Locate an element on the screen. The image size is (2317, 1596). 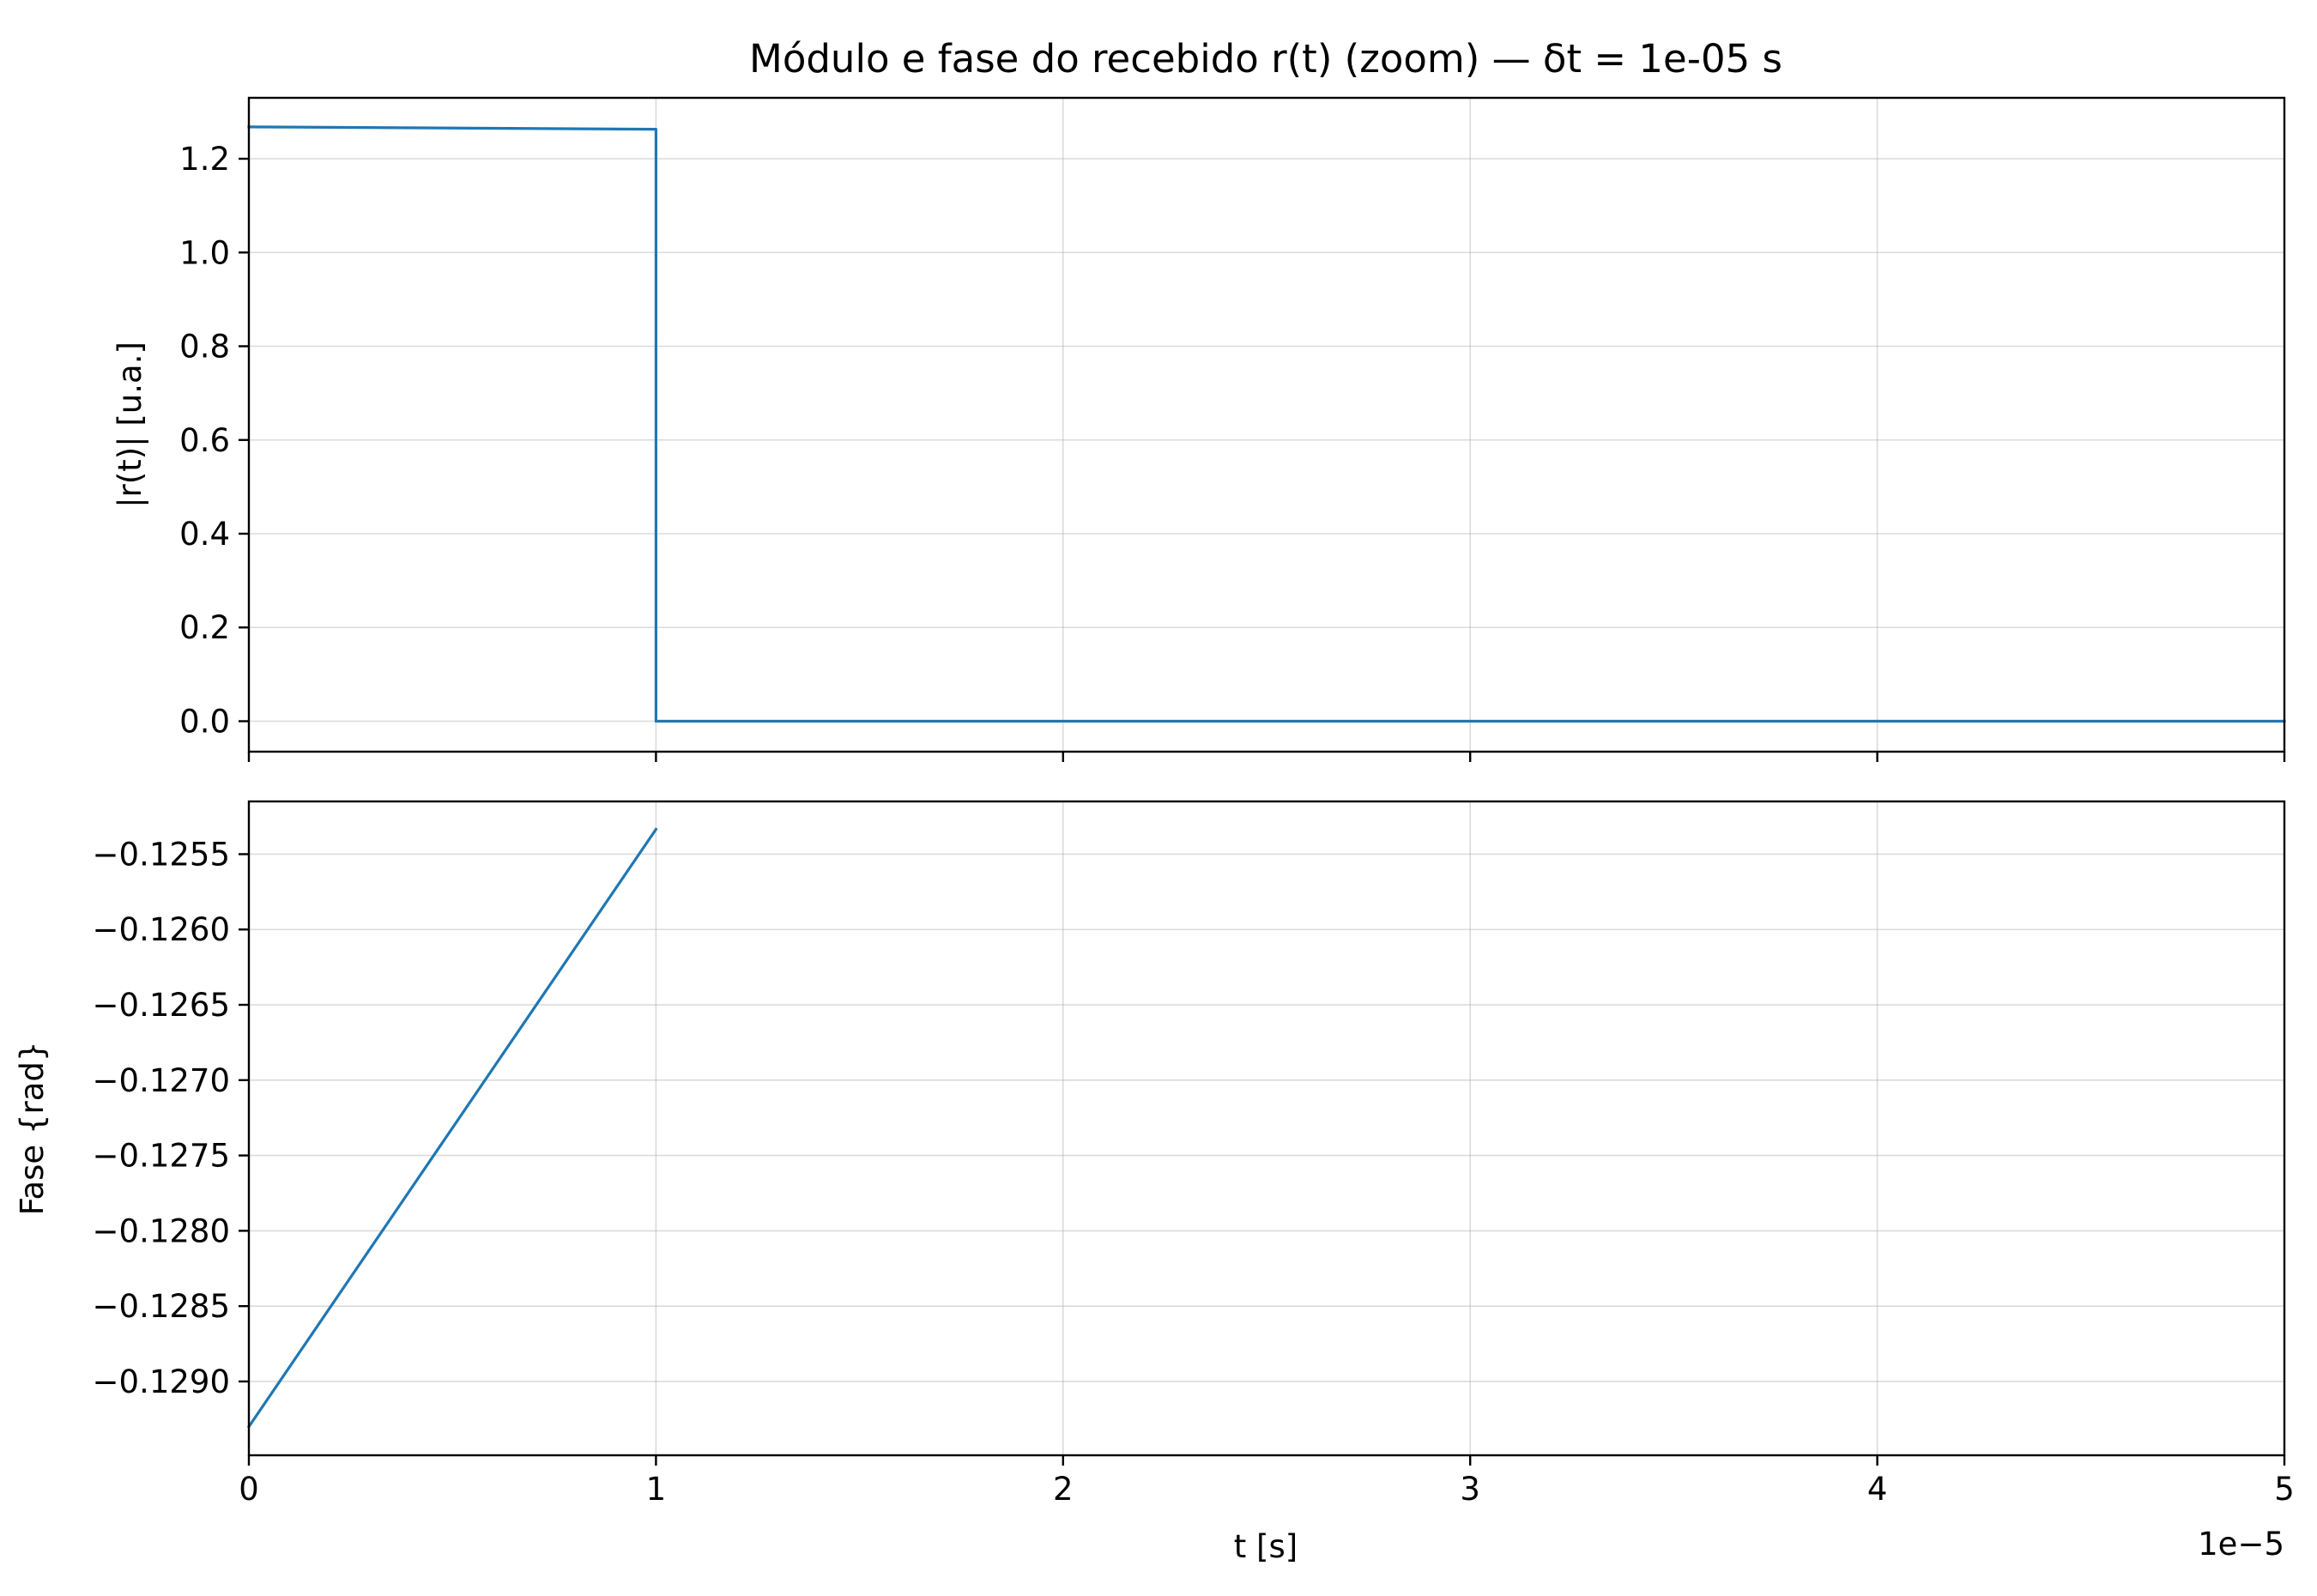
x-tick-label: 1 is located at coordinates (656, 1489).